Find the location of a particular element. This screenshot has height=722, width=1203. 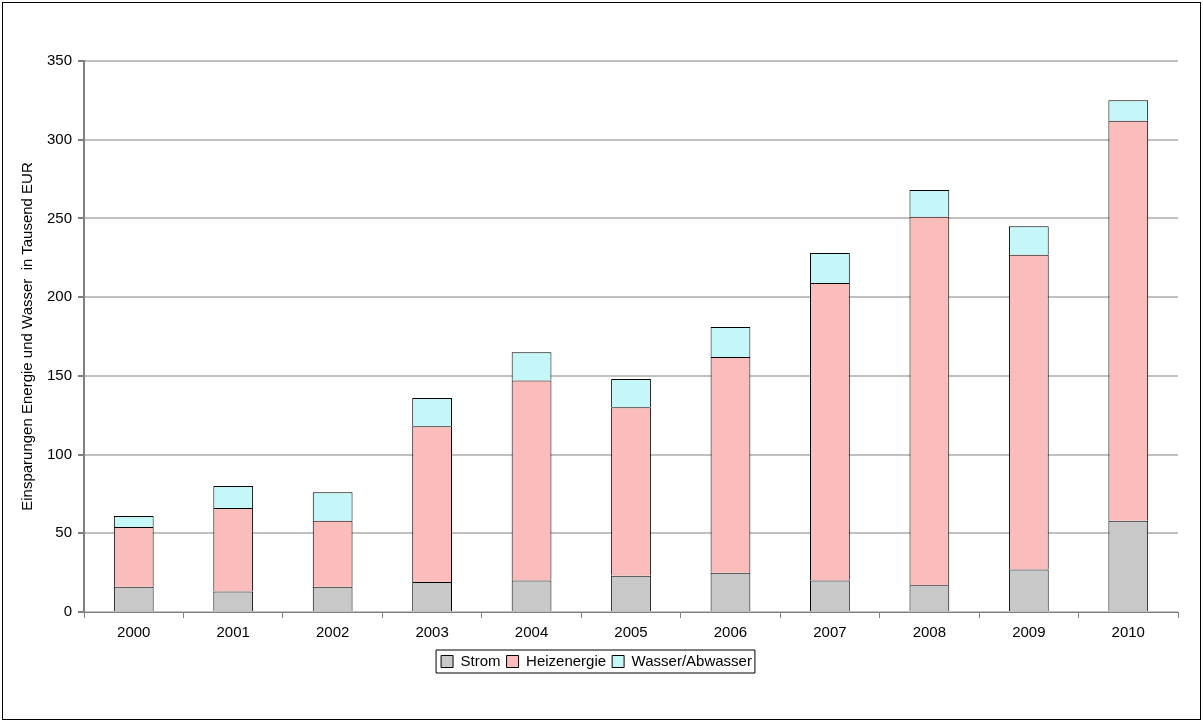

x-tick-label: 2002 is located at coordinates (332, 632).